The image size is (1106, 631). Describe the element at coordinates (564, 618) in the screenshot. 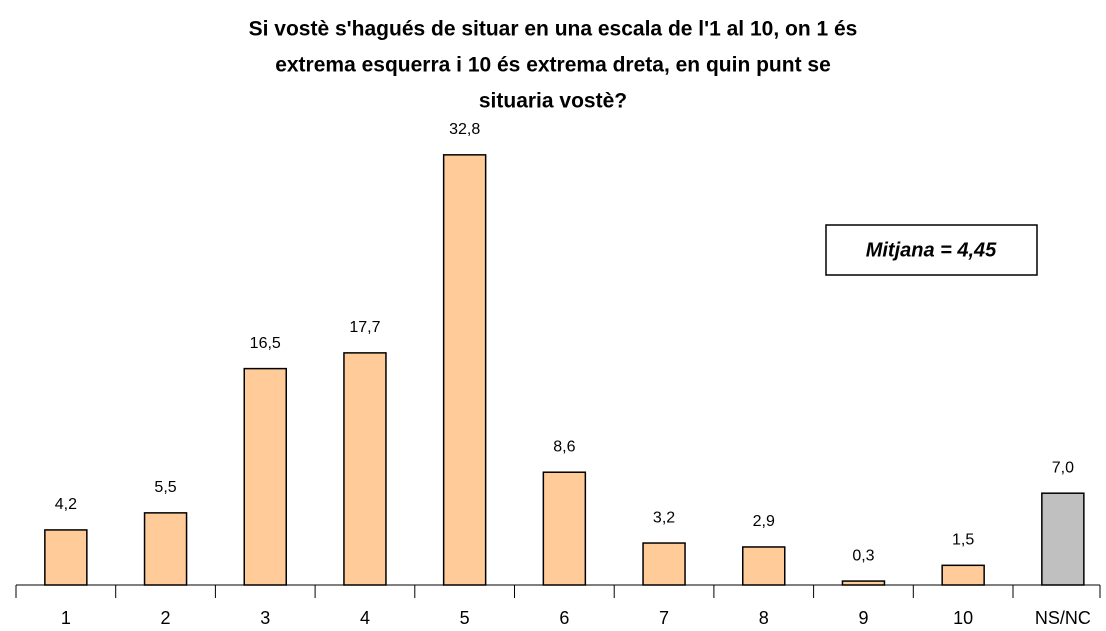

I see `x-tick-label: 6` at that location.